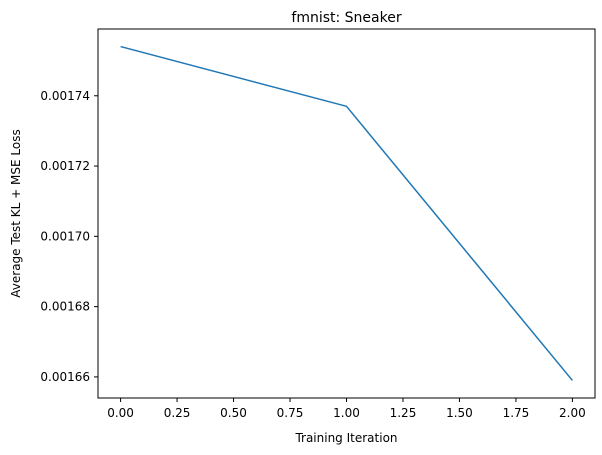 The image size is (602, 455). Describe the element at coordinates (346, 18) in the screenshot. I see `chart-title: fmnist: Sneaker` at that location.